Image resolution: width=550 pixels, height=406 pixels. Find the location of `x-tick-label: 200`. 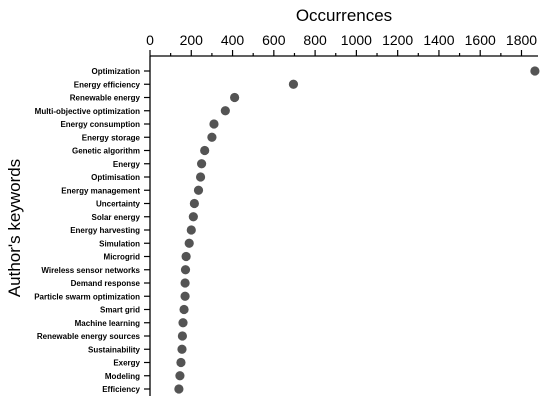

x-tick-label: 200 is located at coordinates (192, 40).